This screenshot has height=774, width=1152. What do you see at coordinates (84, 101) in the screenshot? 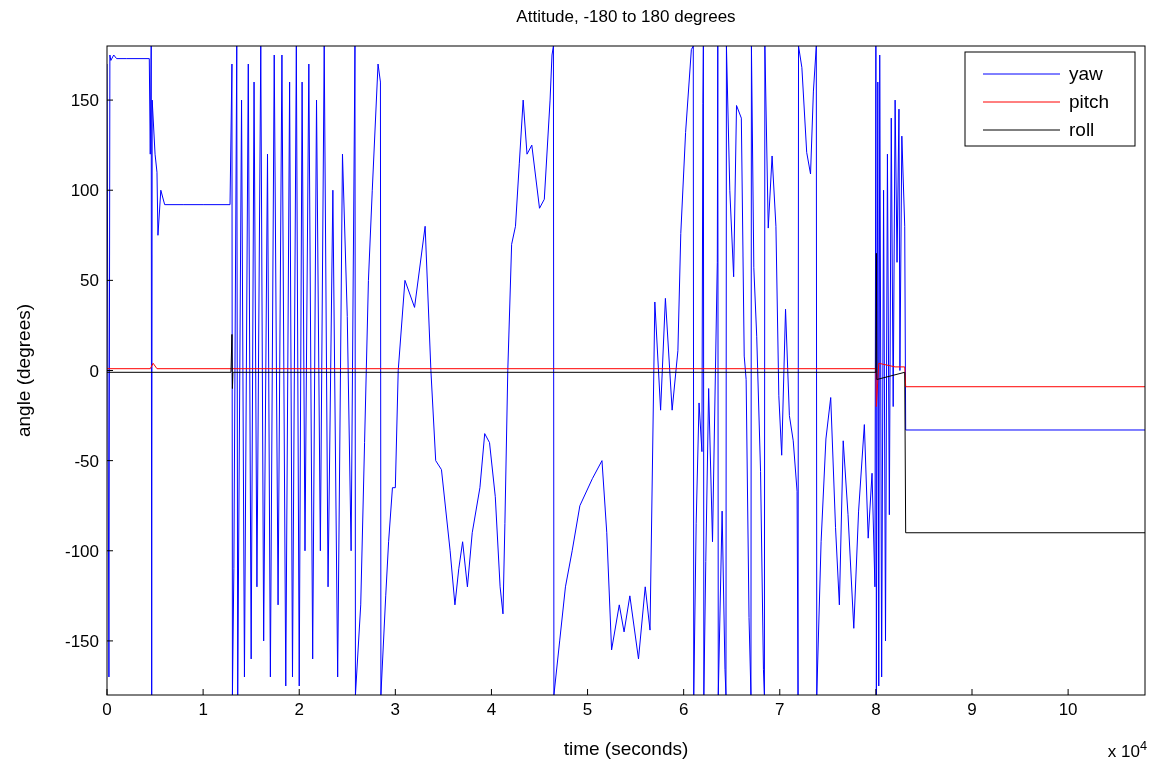
I see `y-tick-label: 150` at bounding box center [84, 101].